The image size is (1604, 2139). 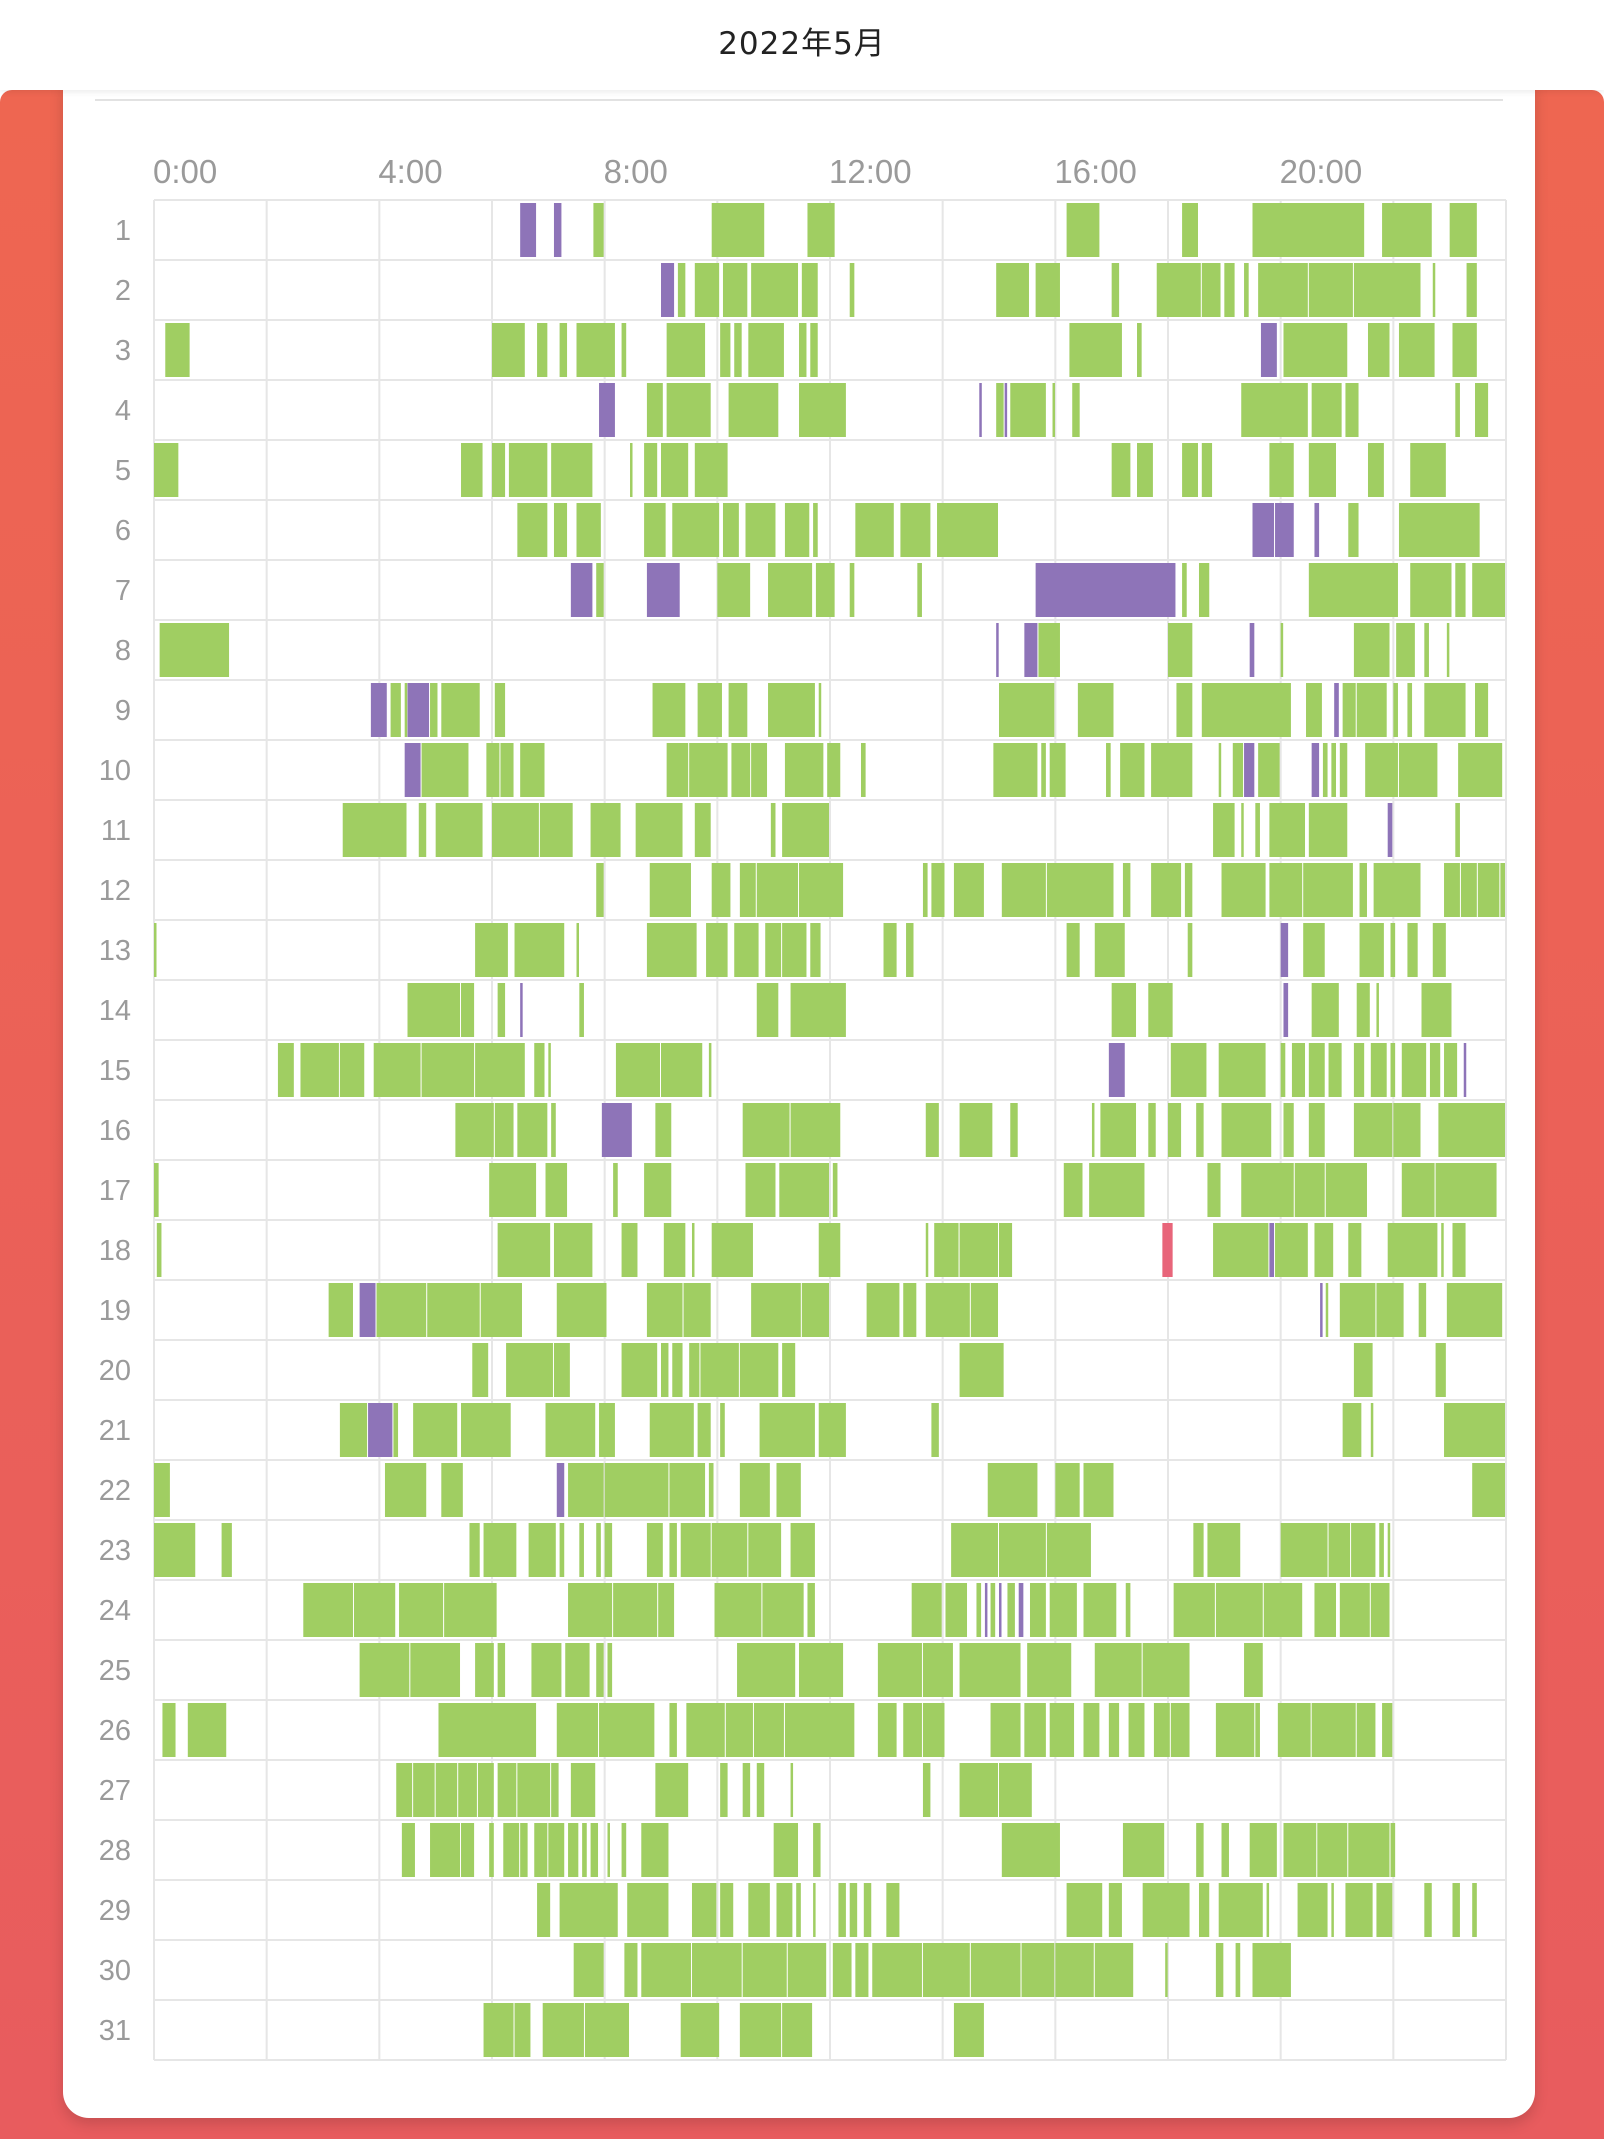 I want to click on header-bar: 2022年5月, so click(x=802, y=45).